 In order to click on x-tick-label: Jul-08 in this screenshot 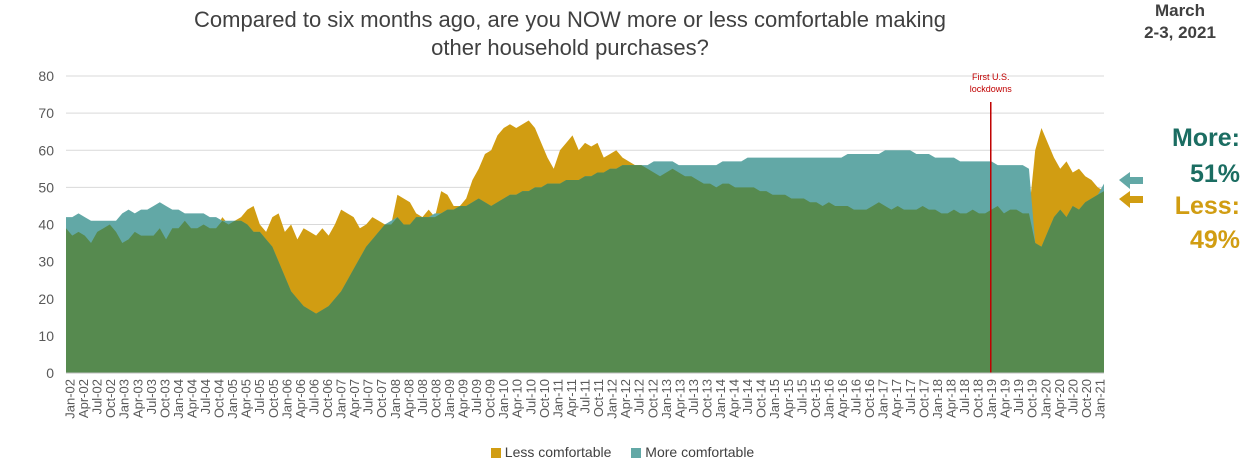, I will do `click(422, 396)`.